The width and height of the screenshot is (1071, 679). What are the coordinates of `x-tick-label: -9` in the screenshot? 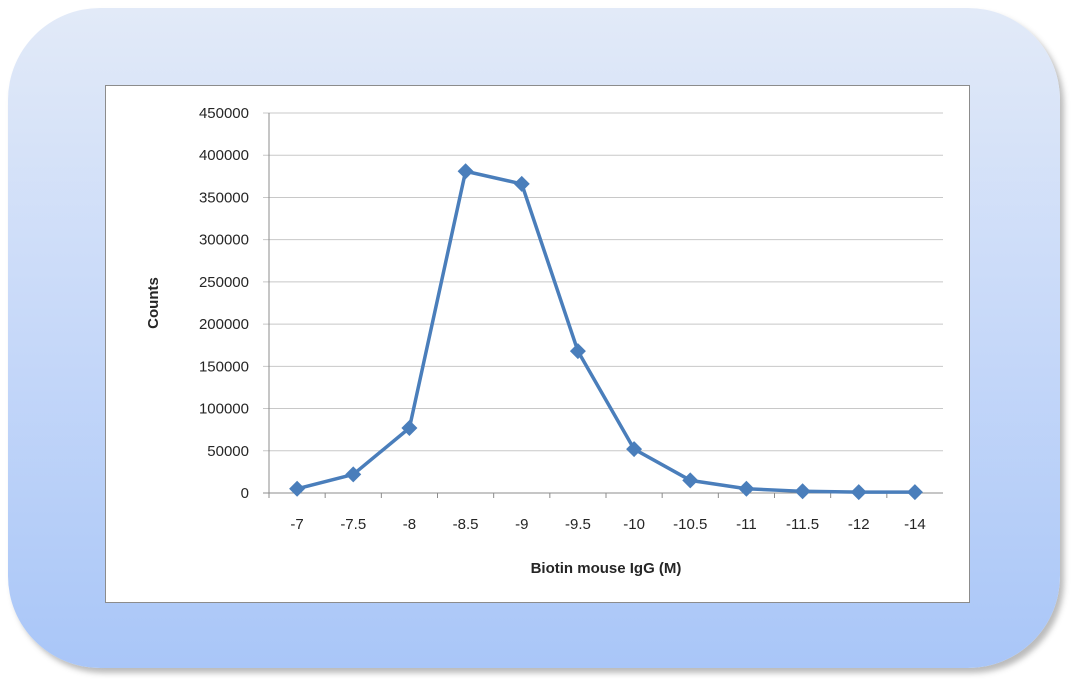 It's located at (521, 524).